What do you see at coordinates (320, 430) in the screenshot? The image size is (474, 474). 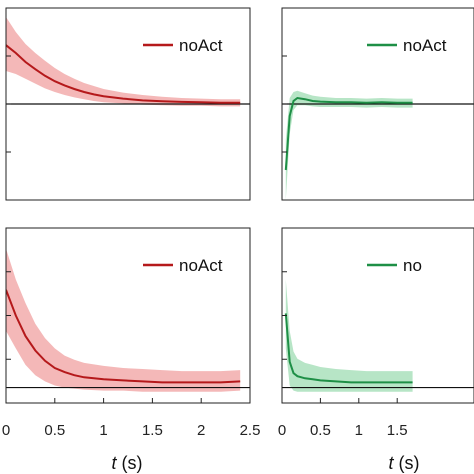 I see `x-tick-label-bottom-right-1: 0.5` at bounding box center [320, 430].